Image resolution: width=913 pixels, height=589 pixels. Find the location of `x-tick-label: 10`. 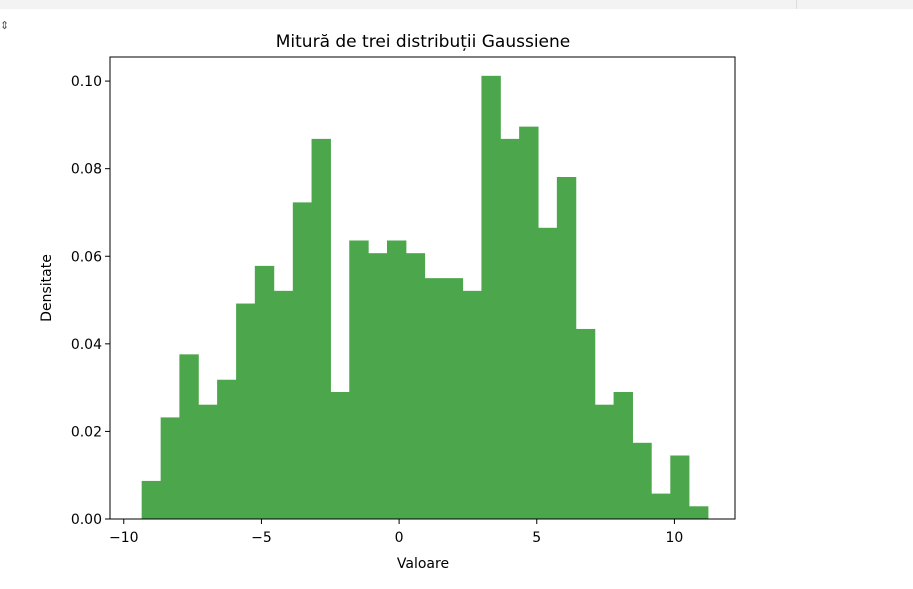

x-tick-label: 10 is located at coordinates (675, 538).